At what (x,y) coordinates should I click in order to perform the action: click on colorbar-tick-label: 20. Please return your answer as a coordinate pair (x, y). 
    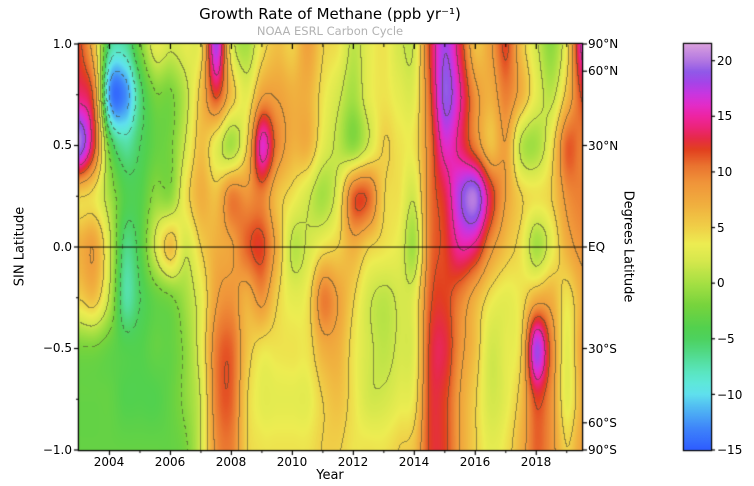
    Looking at the image, I should click on (725, 61).